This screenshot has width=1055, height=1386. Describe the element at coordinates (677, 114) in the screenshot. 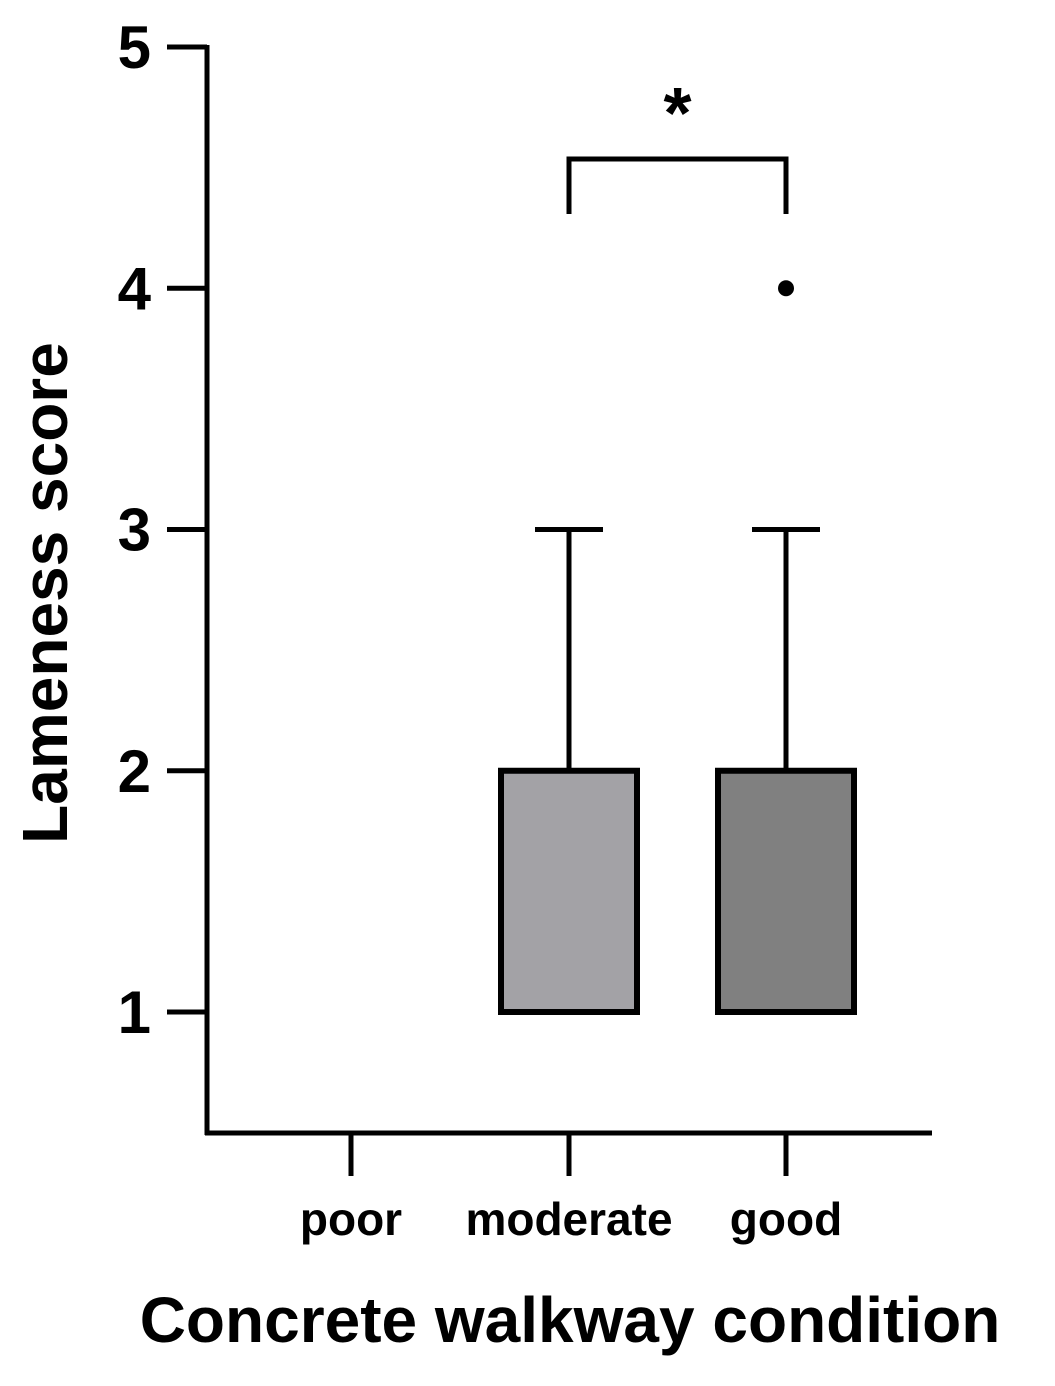

I see `significance-star: *` at that location.